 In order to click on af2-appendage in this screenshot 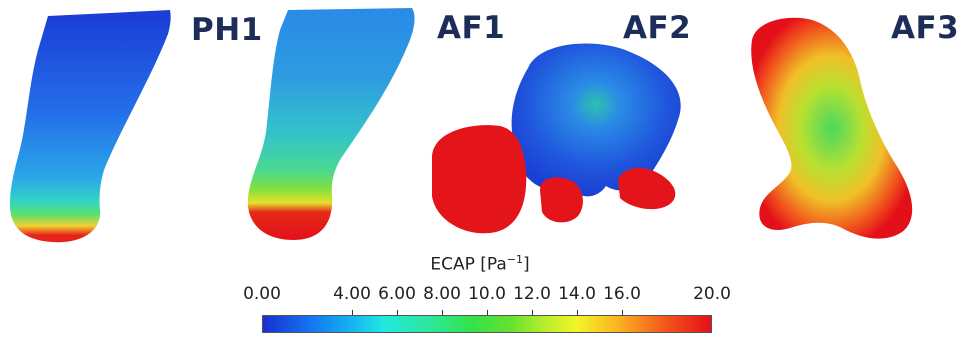, I will do `click(556, 138)`.